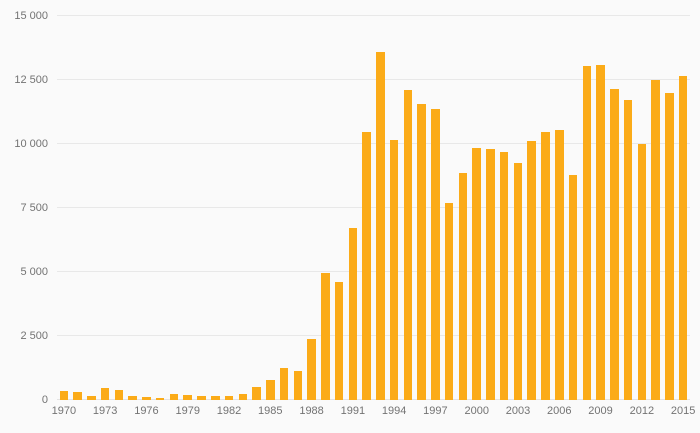 The height and width of the screenshot is (433, 700). What do you see at coordinates (559, 264) in the screenshot?
I see `bar-2006` at bounding box center [559, 264].